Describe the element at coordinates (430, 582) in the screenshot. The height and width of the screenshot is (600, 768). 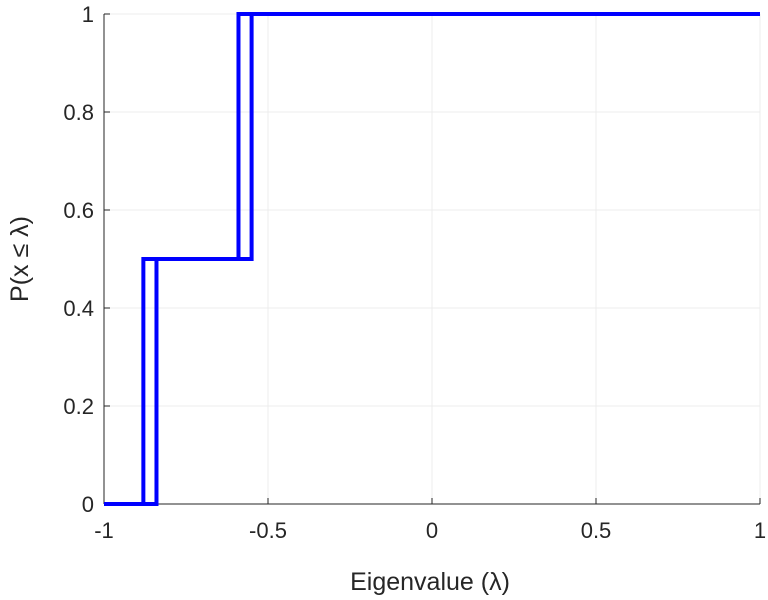
I see `x-axis-label: Eigenvalue (λ)` at that location.